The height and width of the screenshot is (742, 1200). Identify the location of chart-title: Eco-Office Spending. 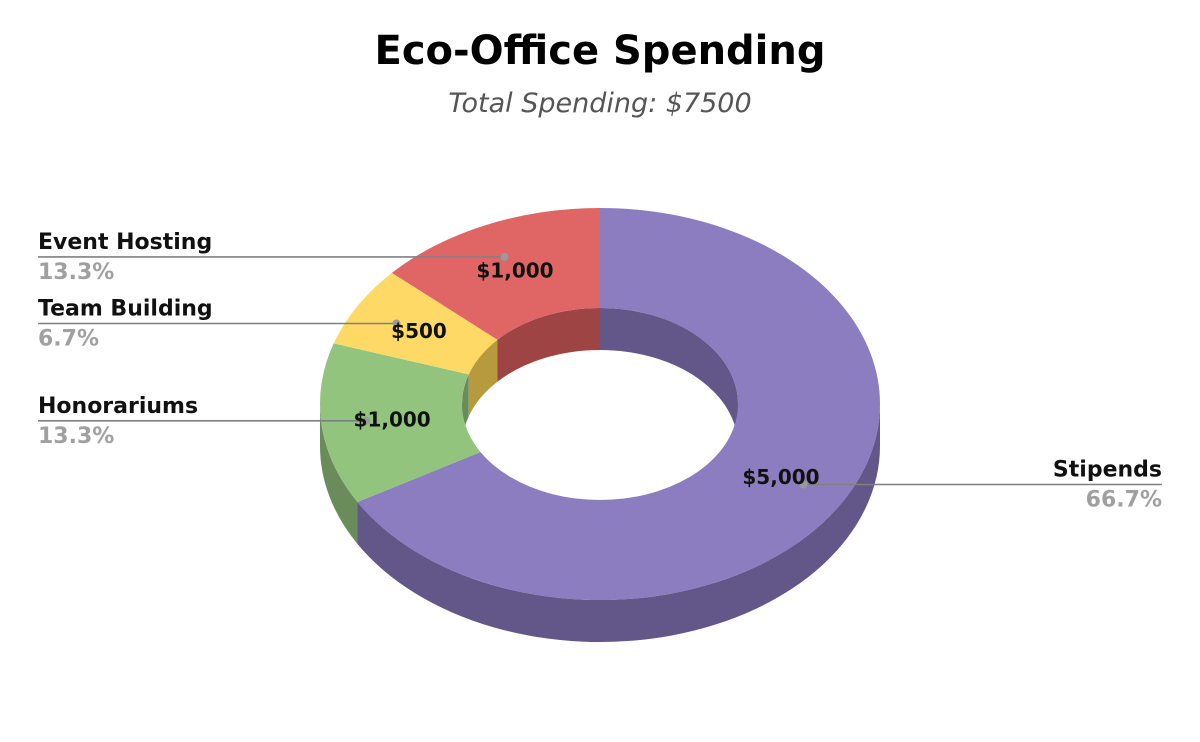
(600, 51).